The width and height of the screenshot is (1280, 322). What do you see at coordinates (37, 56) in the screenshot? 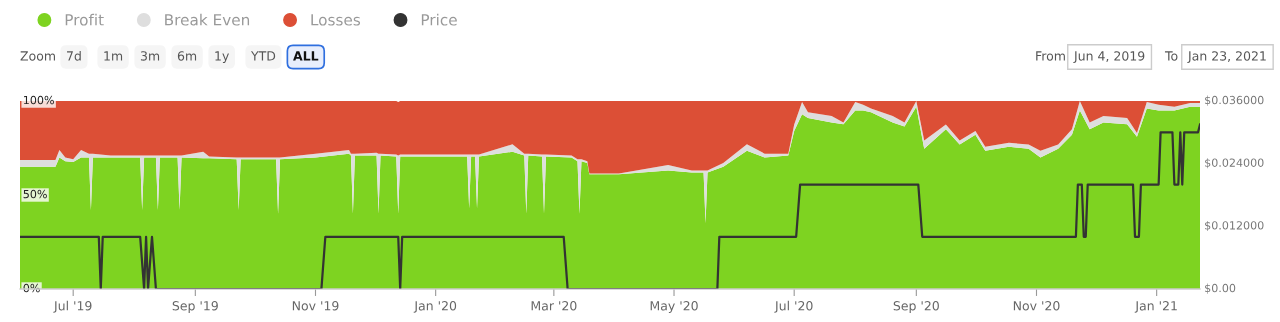
I see `text: Zoom` at bounding box center [37, 56].